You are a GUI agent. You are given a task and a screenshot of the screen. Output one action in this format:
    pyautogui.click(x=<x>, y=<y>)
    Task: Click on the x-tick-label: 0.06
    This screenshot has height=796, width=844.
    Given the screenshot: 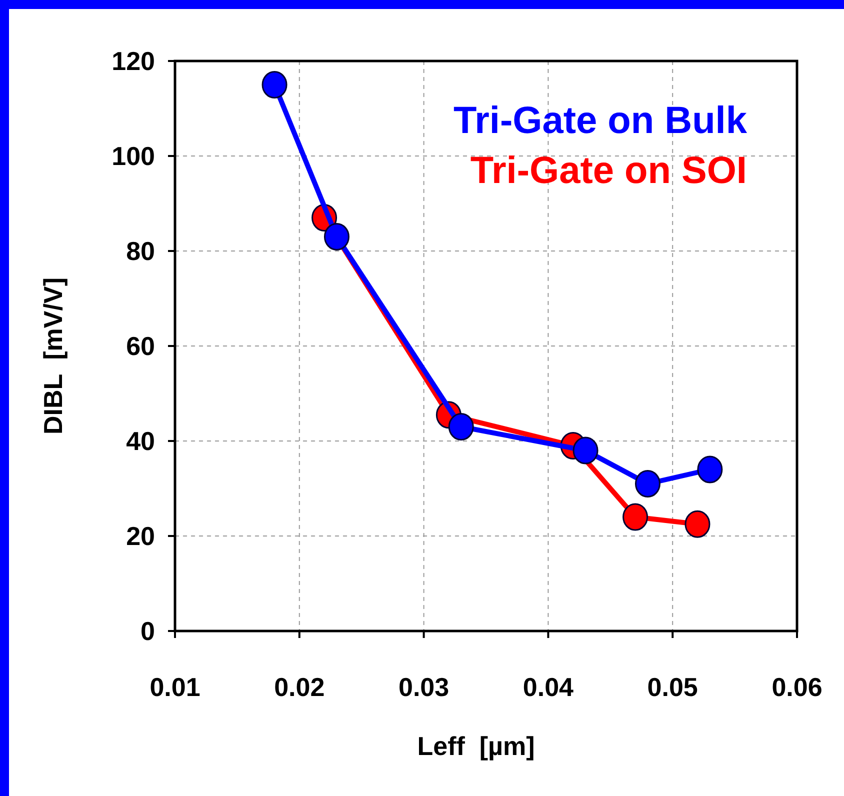 What is the action you would take?
    pyautogui.click(x=797, y=687)
    